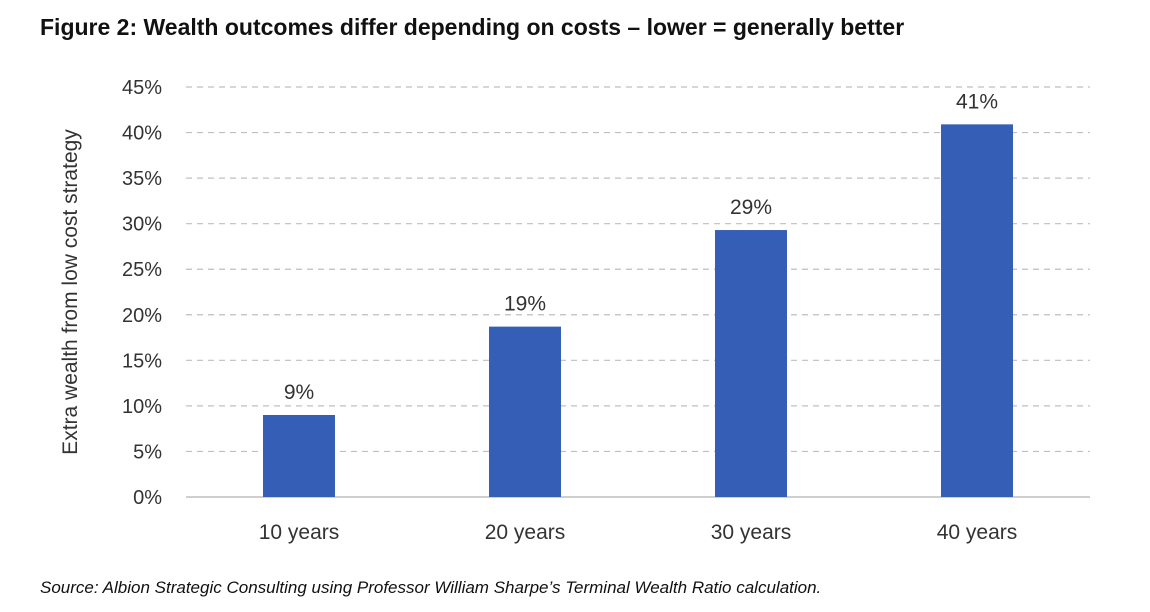  What do you see at coordinates (70, 292) in the screenshot?
I see `y-axis-label: Extra wealth from low cost strategy` at bounding box center [70, 292].